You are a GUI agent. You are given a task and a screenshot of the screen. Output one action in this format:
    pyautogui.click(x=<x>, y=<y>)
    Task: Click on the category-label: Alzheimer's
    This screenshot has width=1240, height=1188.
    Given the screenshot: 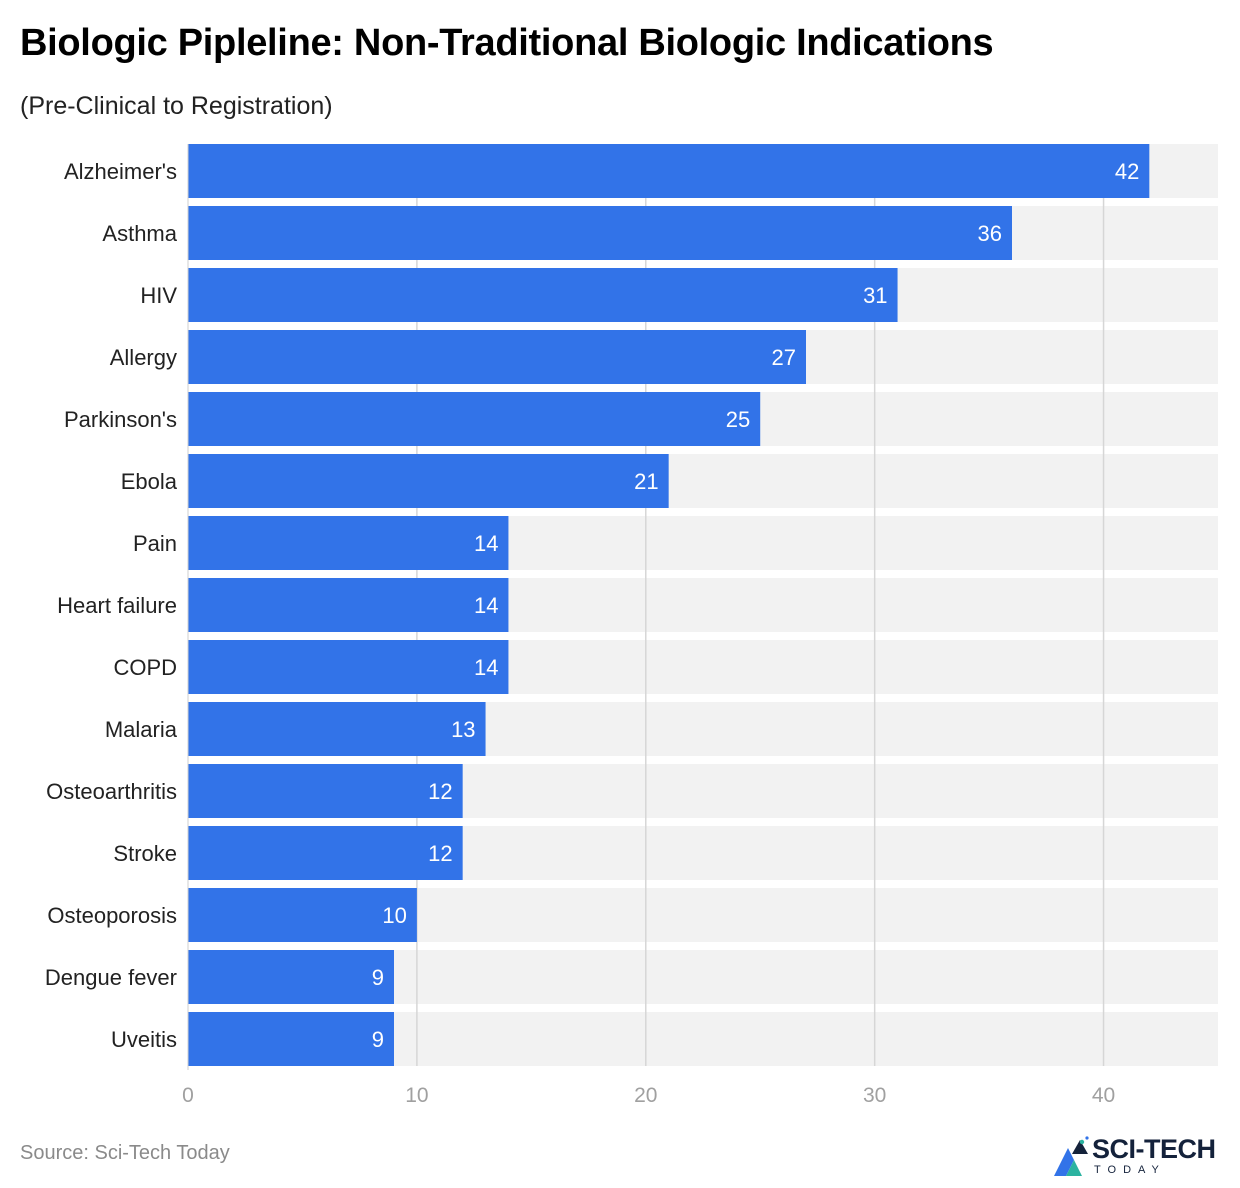 What is the action you would take?
    pyautogui.click(x=120, y=171)
    